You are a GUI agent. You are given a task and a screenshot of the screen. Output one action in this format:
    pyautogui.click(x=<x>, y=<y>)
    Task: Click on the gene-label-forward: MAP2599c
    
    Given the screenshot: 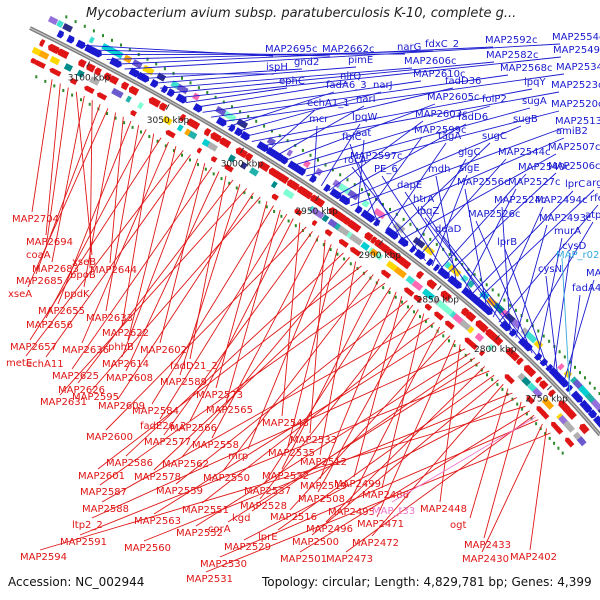 What is the action you would take?
    pyautogui.click(x=440, y=130)
    